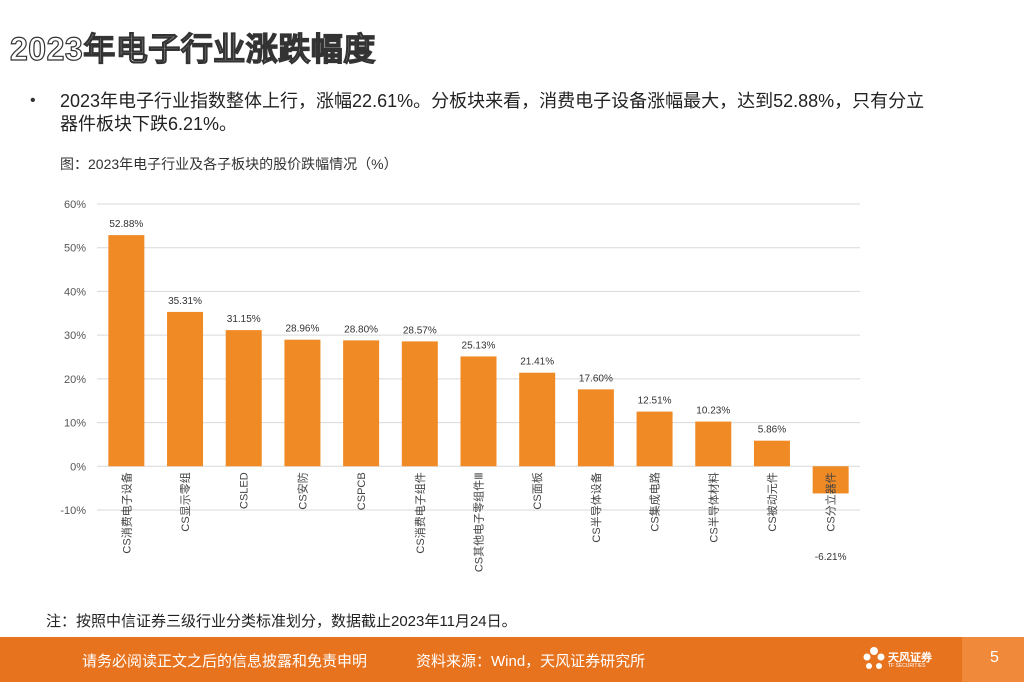 The height and width of the screenshot is (682, 1024). I want to click on x-tick-label: CSLED, so click(245, 490).